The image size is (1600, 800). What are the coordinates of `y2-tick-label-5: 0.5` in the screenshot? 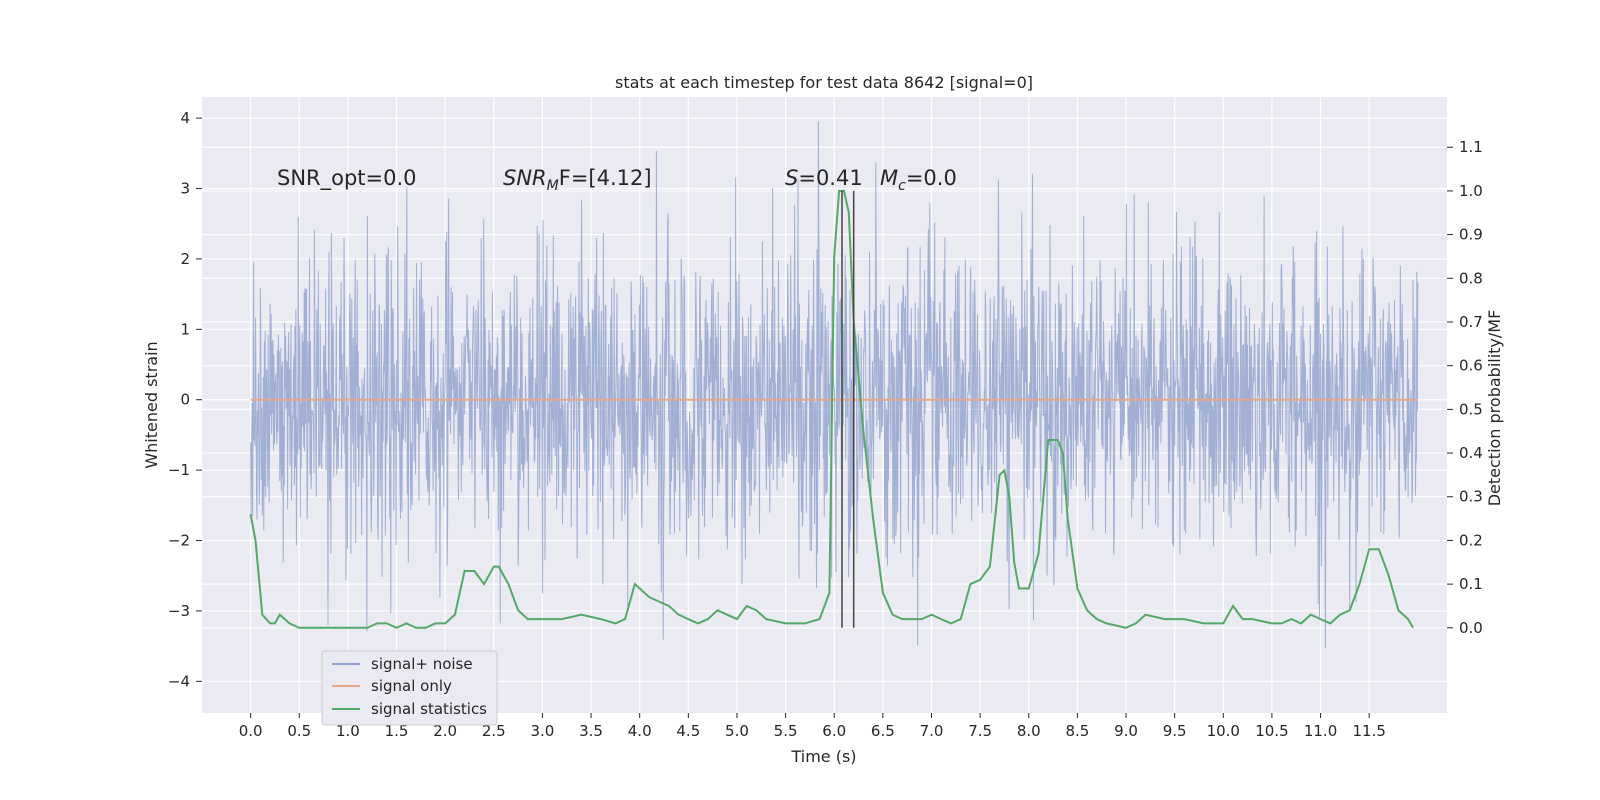 It's located at (1471, 409).